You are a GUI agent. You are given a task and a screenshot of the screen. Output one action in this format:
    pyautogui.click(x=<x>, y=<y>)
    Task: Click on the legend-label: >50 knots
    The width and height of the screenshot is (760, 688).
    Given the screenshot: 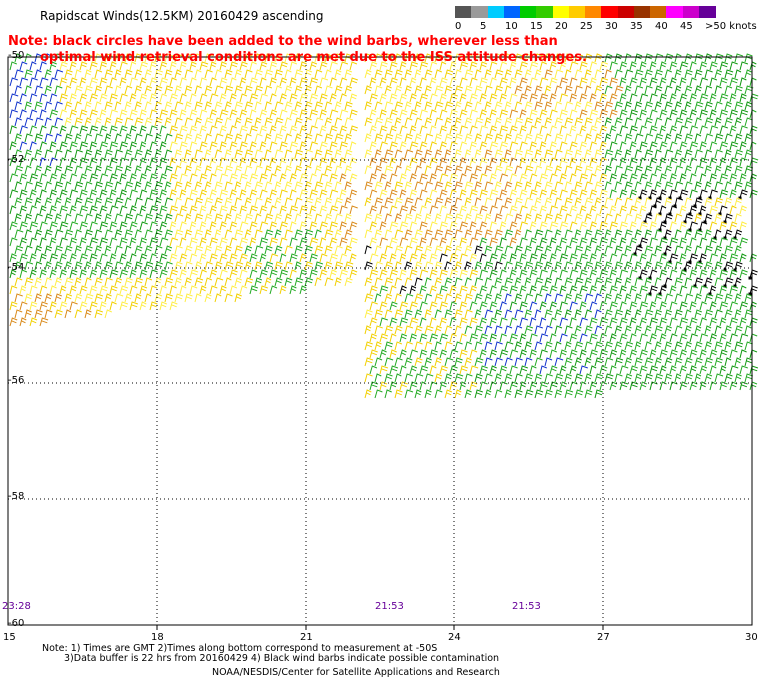 What is the action you would take?
    pyautogui.click(x=731, y=26)
    